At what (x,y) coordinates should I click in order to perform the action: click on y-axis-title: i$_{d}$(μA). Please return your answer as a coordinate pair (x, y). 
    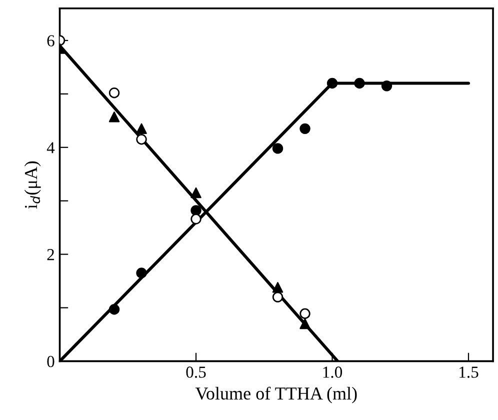
    Looking at the image, I should click on (32, 185).